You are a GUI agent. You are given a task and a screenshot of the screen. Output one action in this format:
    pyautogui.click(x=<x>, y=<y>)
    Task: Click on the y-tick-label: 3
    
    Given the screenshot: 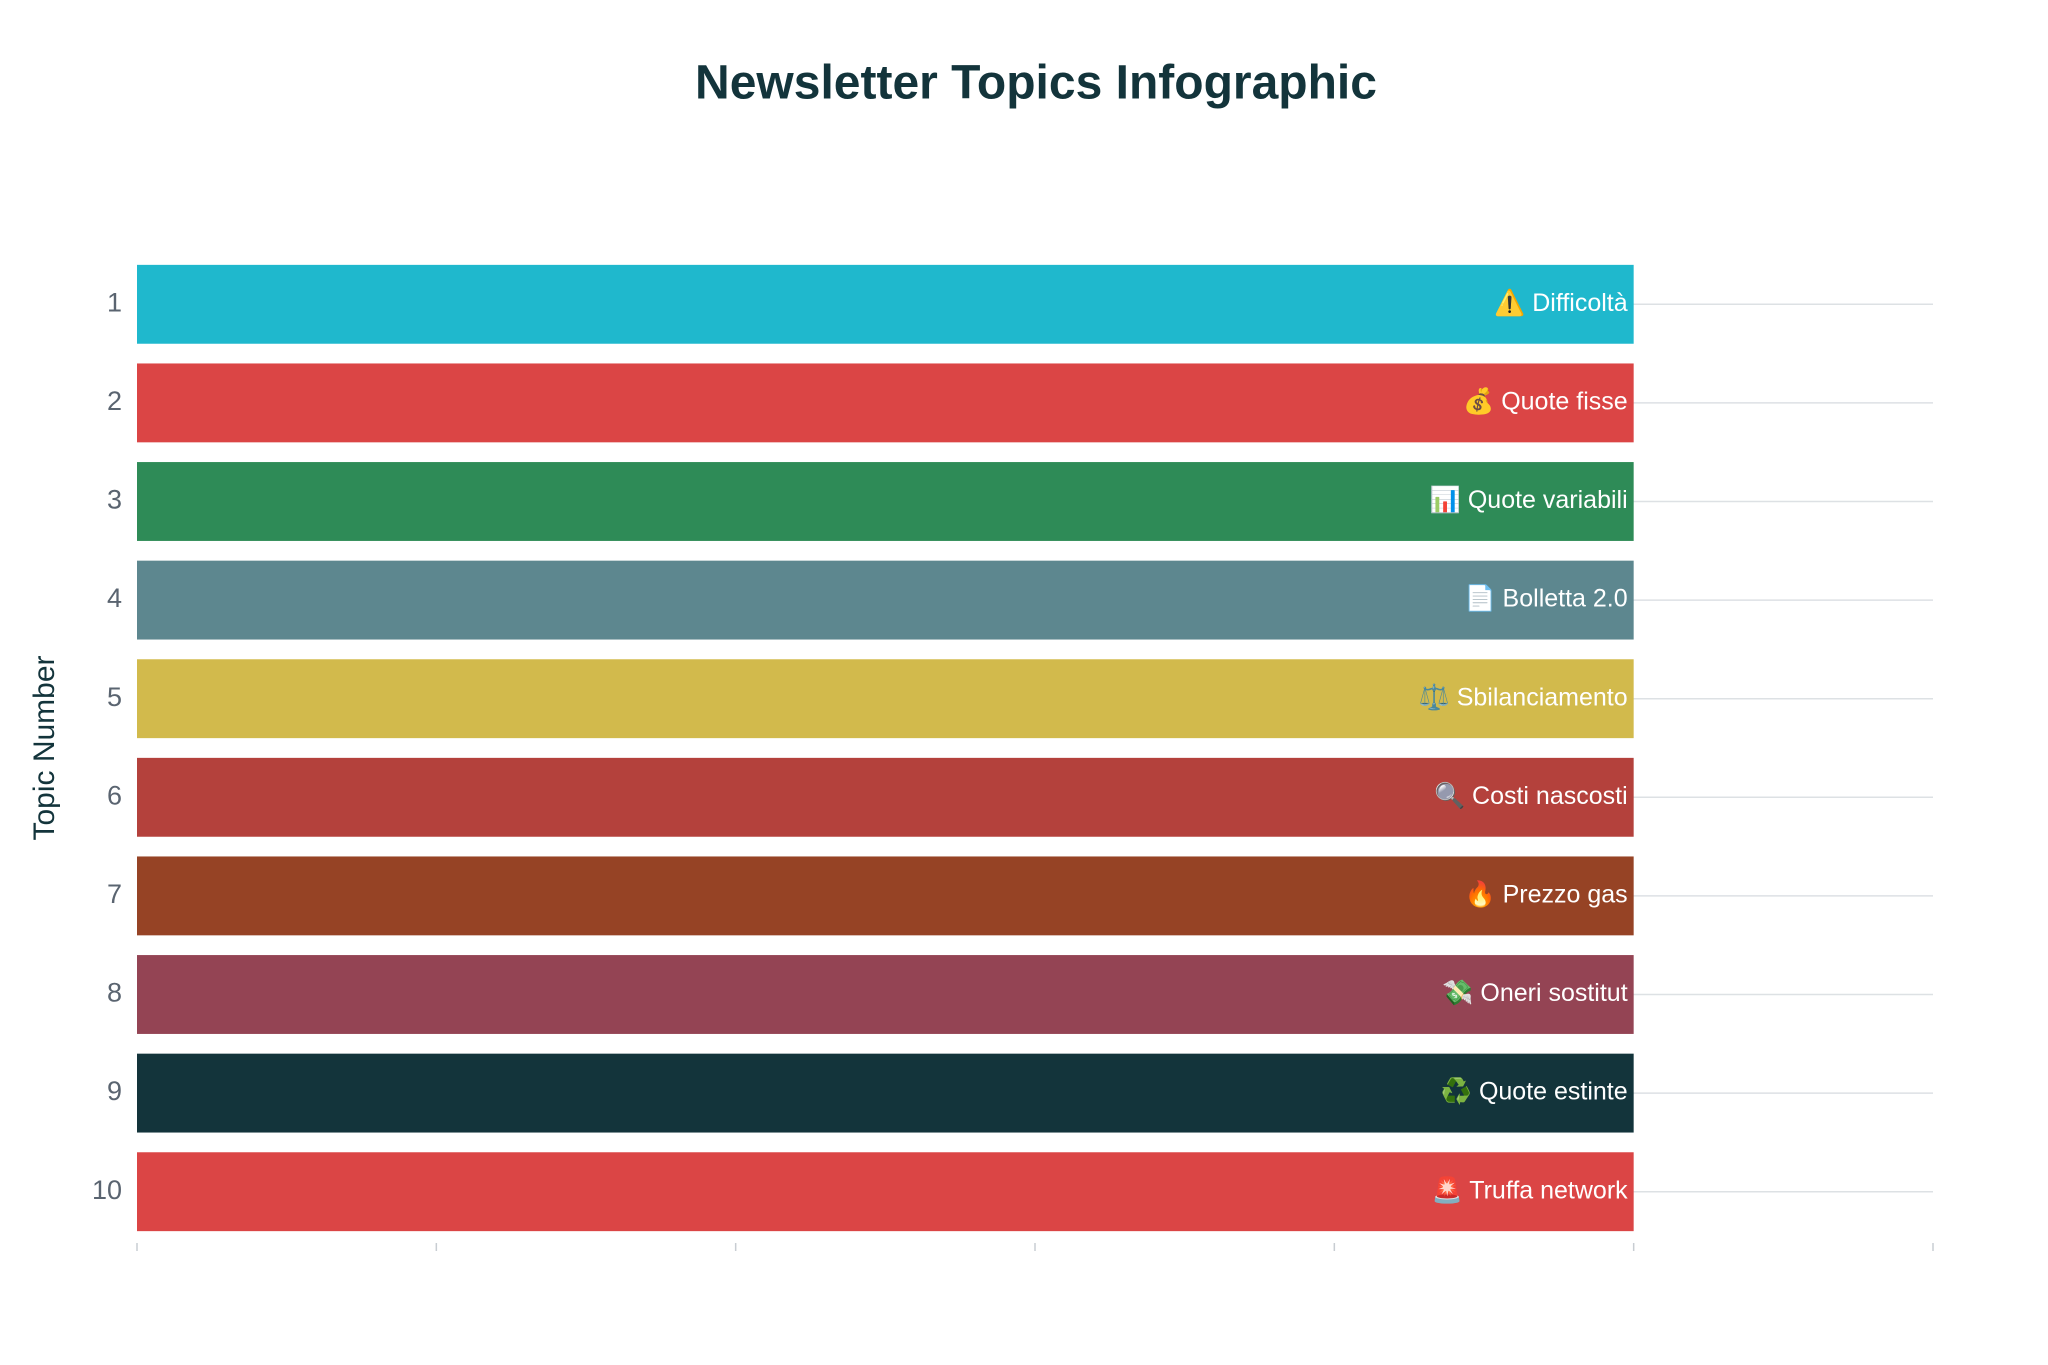 What is the action you would take?
    pyautogui.click(x=114, y=500)
    